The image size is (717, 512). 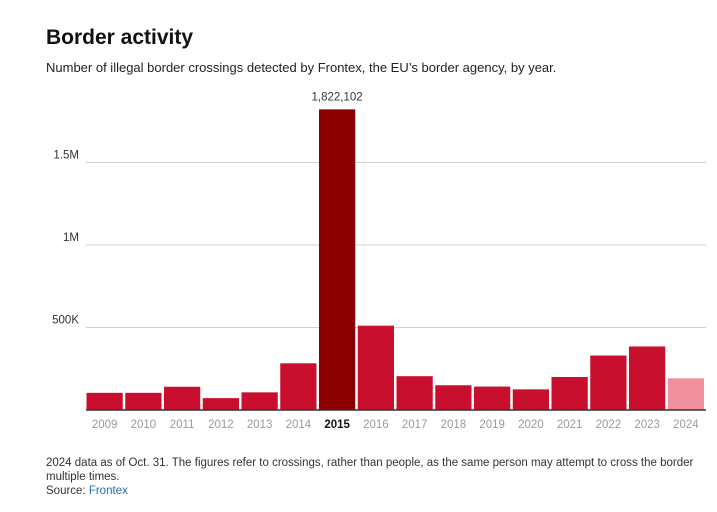 What do you see at coordinates (608, 382) in the screenshot?
I see `bar-2022` at bounding box center [608, 382].